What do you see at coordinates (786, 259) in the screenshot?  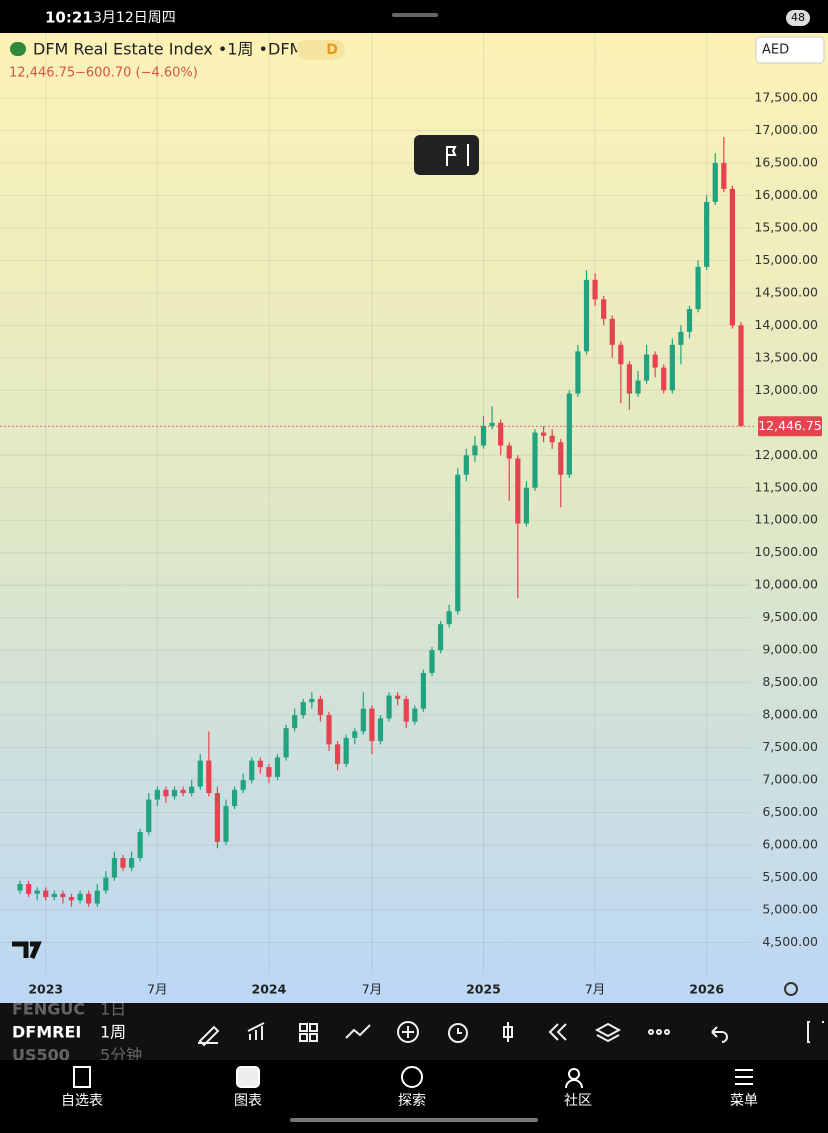 I see `y-tick-label: 15,000.00` at bounding box center [786, 259].